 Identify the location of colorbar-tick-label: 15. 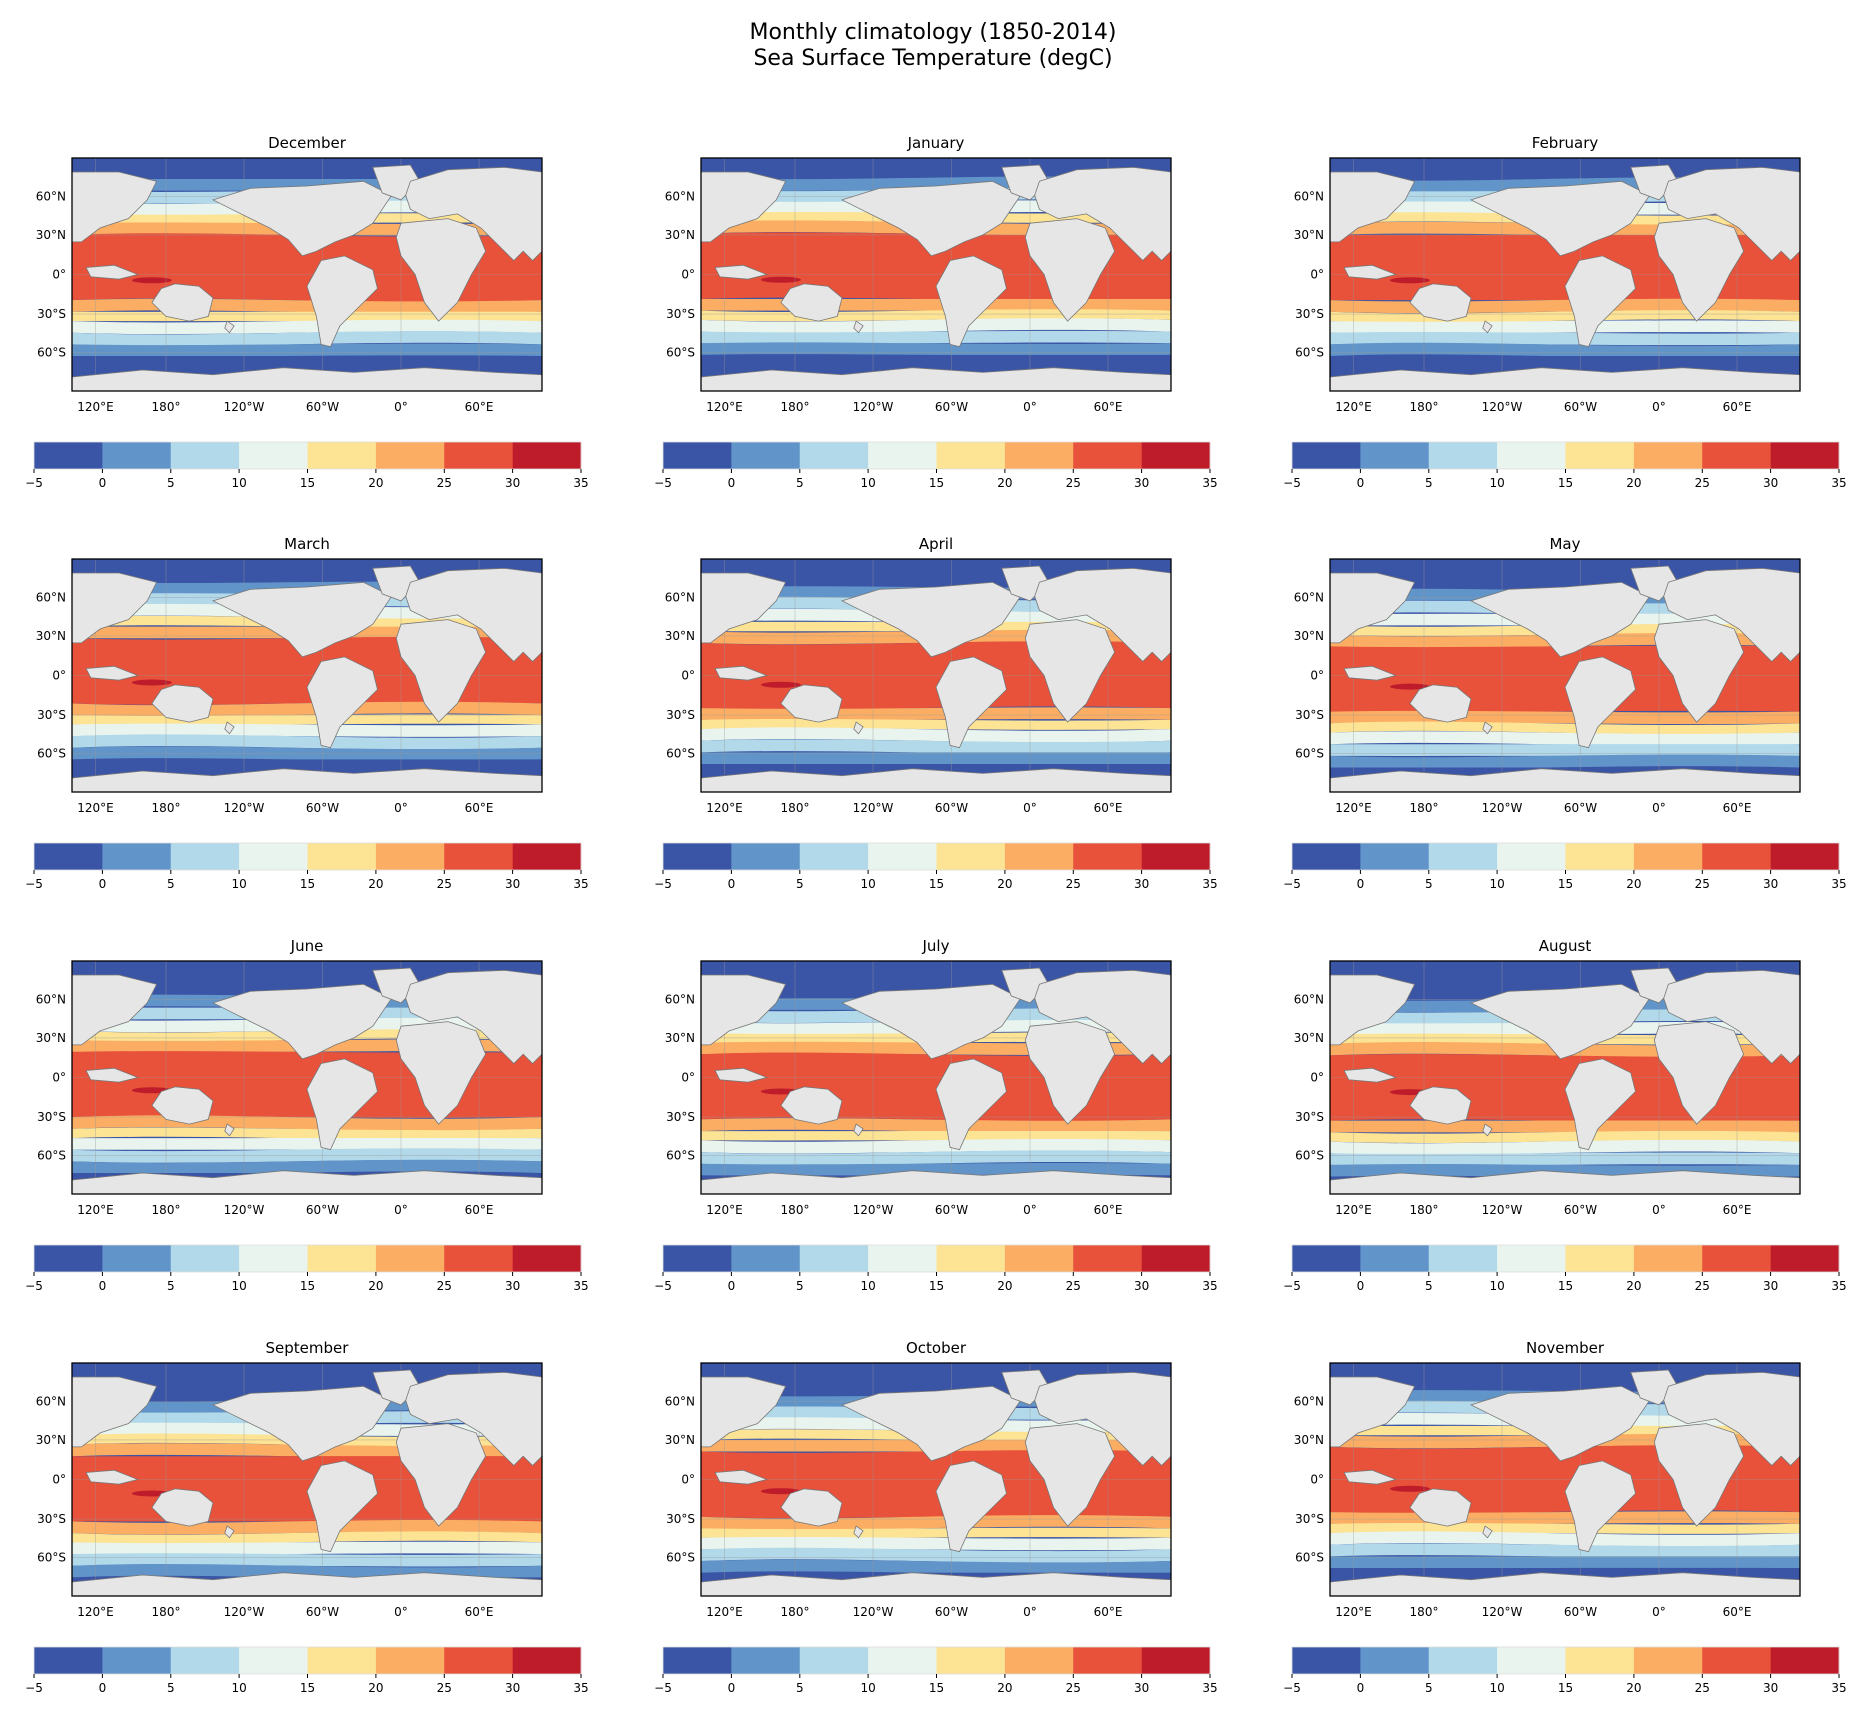
(307, 884).